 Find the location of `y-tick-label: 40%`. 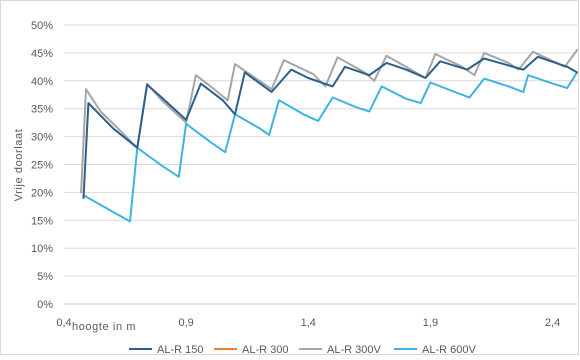

y-tick-label: 40% is located at coordinates (42, 82).